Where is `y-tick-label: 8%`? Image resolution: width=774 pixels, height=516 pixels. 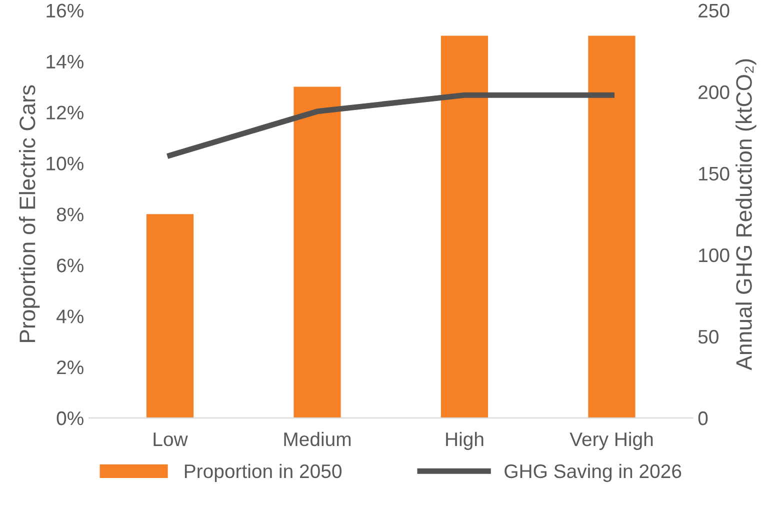 y-tick-label: 8% is located at coordinates (70, 215).